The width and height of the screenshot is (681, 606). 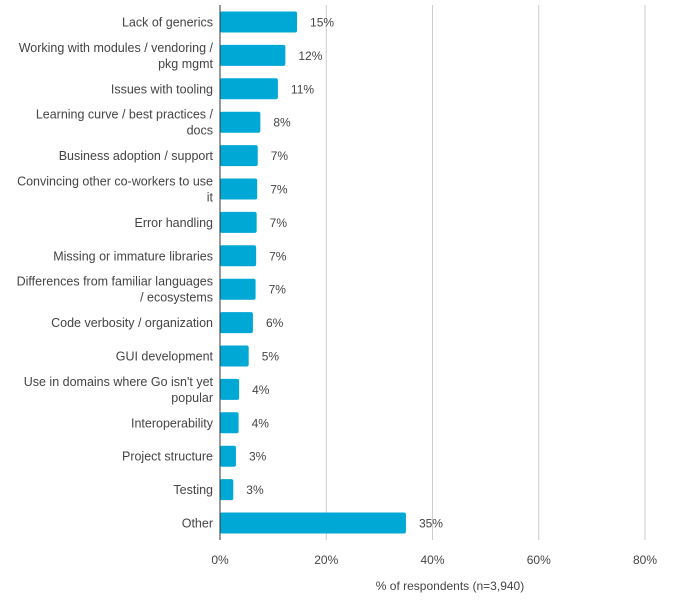 What do you see at coordinates (275, 323) in the screenshot?
I see `value-label: 6%` at bounding box center [275, 323].